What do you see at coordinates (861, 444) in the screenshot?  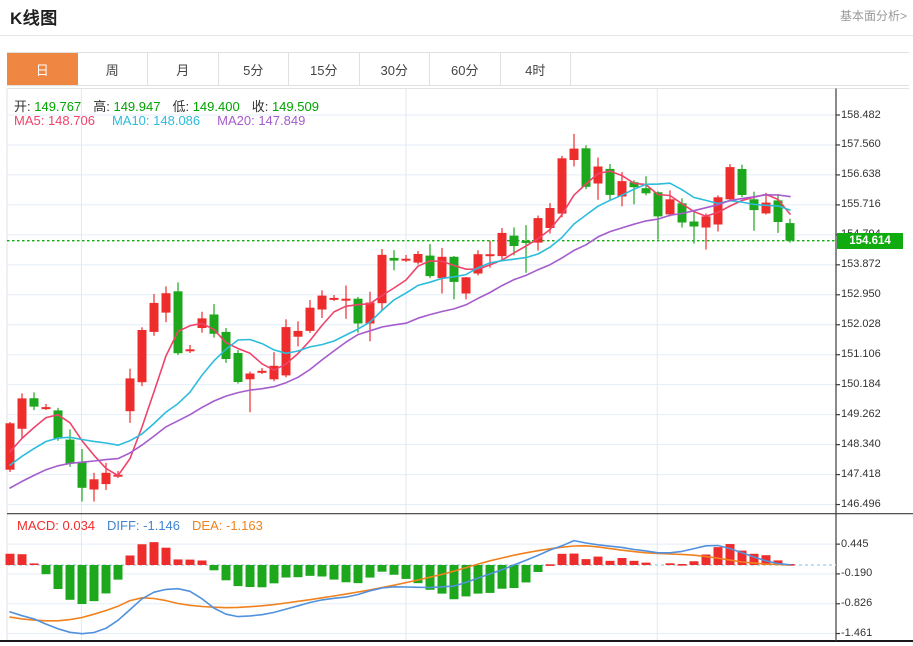 I see `price-axis-label: 148.340` at bounding box center [861, 444].